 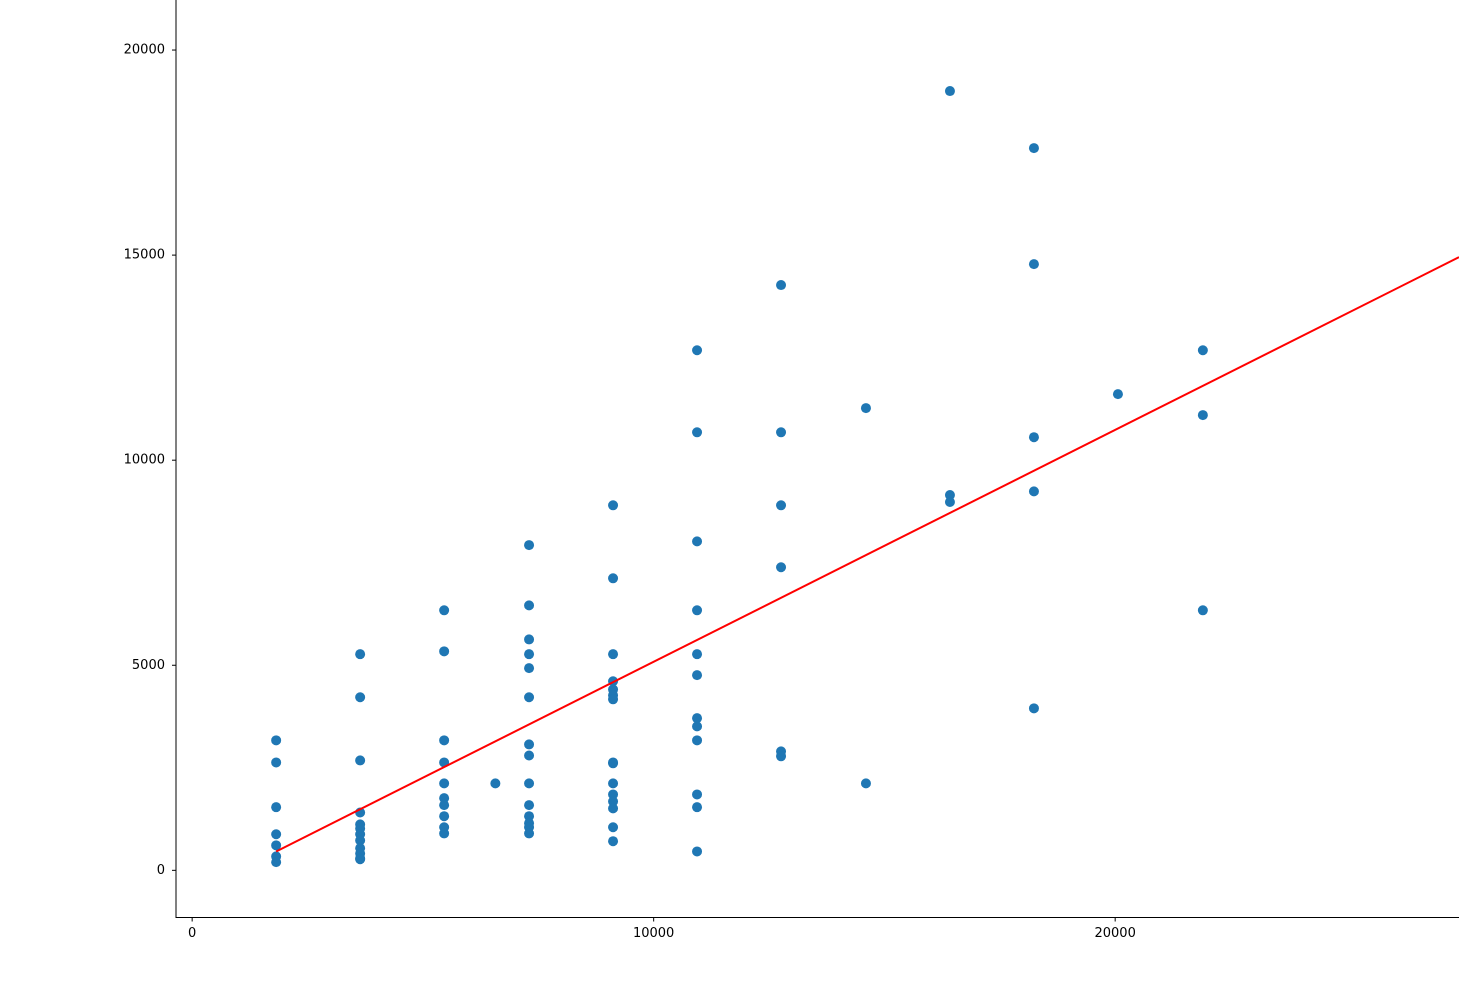 I want to click on y-tick-label: 5000, so click(x=148, y=665).